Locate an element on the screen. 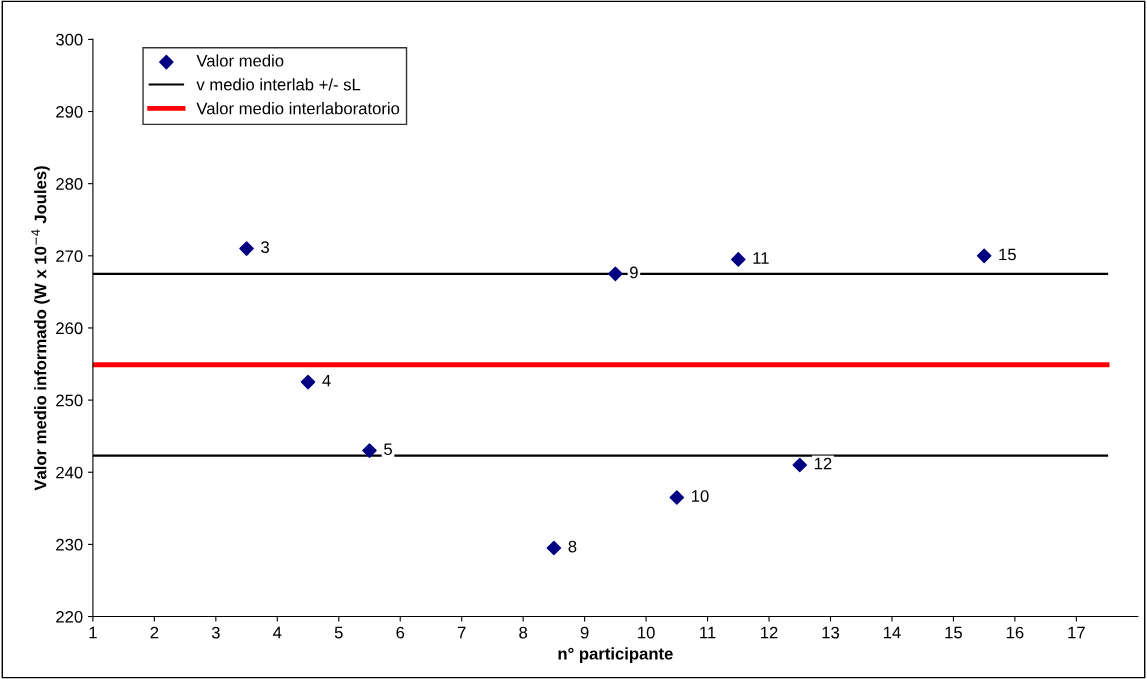 This screenshot has width=1147, height=679. x-tick-label: 14 is located at coordinates (892, 632).